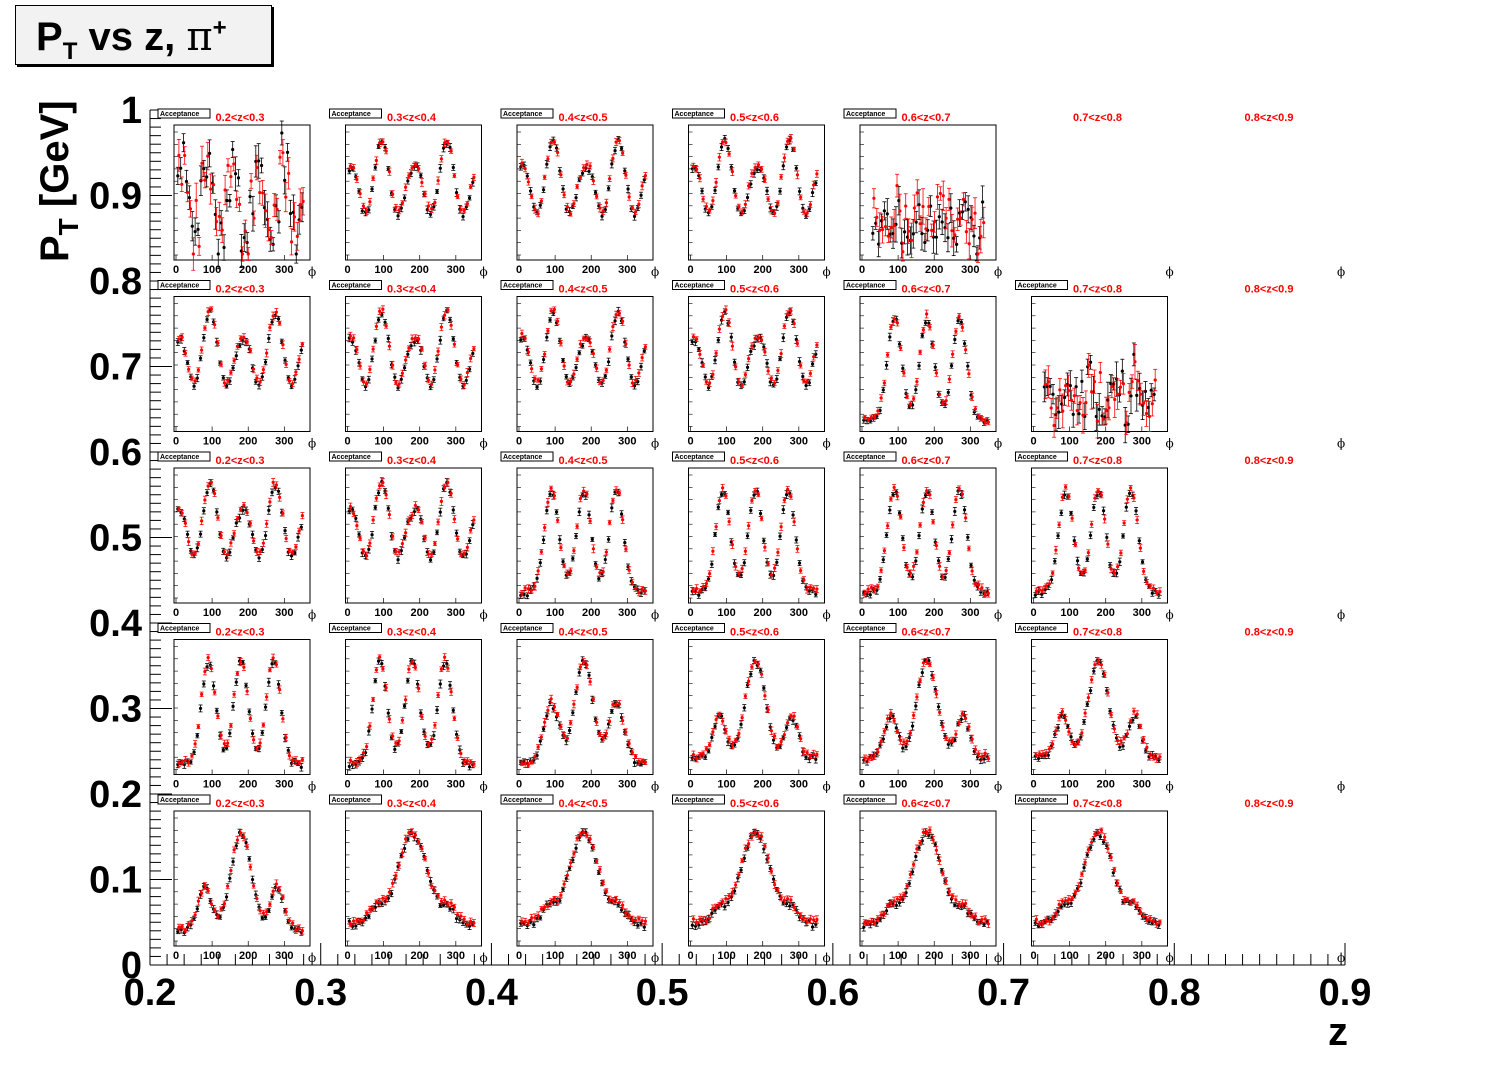 This screenshot has height=1072, width=1496. What do you see at coordinates (1003, 993) in the screenshot?
I see `x-tick-label: 0.7` at bounding box center [1003, 993].